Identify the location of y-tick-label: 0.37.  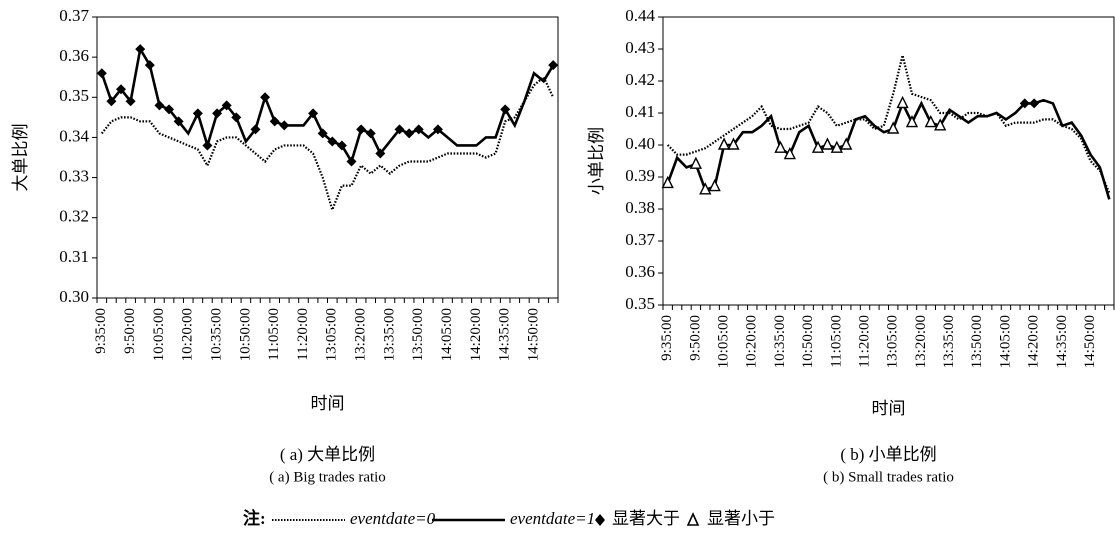
(74, 15).